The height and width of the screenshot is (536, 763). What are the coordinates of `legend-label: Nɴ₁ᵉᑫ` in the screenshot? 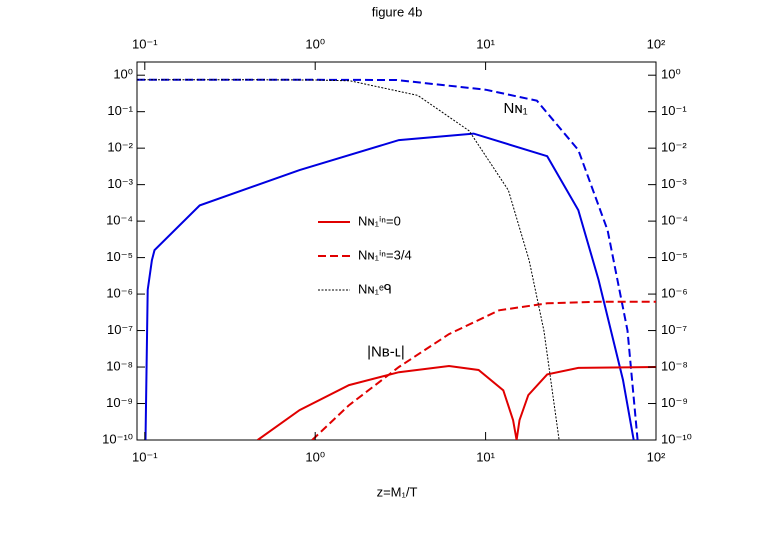 It's located at (375, 288).